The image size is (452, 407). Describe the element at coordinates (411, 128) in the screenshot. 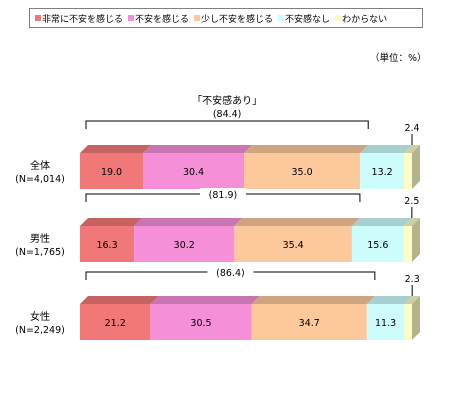

I see `value-label: 2.4` at that location.